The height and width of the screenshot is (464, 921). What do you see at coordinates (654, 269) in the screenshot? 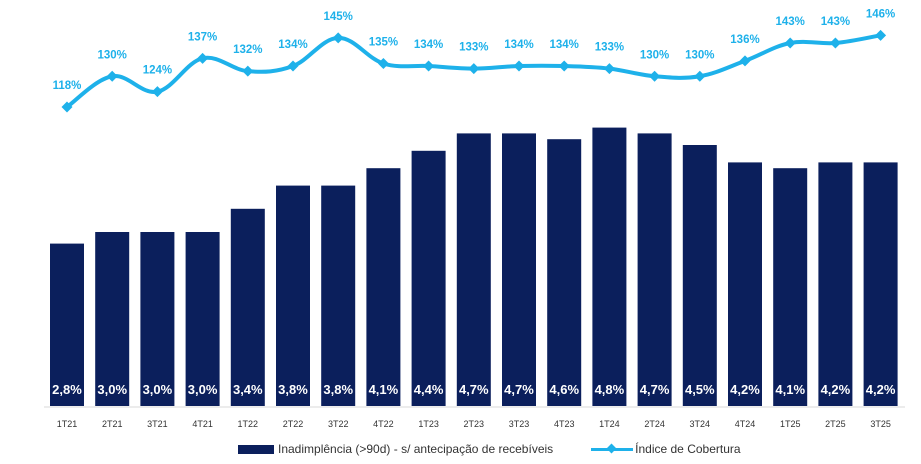
I see `bar-2T24` at bounding box center [654, 269].